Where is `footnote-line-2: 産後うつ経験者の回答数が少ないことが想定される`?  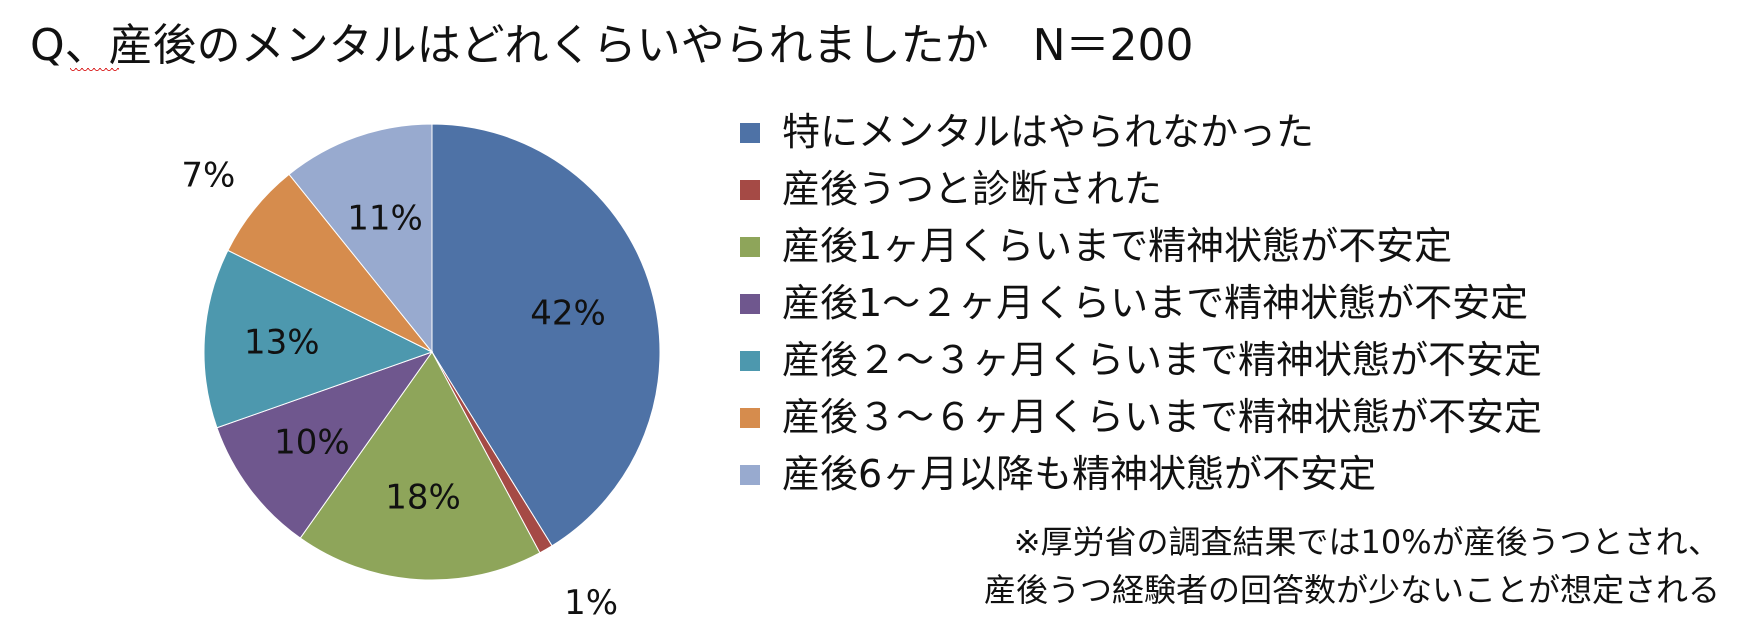 footnote-line-2: 産後うつ経験者の回答数が少ないことが想定される is located at coordinates (1351, 590).